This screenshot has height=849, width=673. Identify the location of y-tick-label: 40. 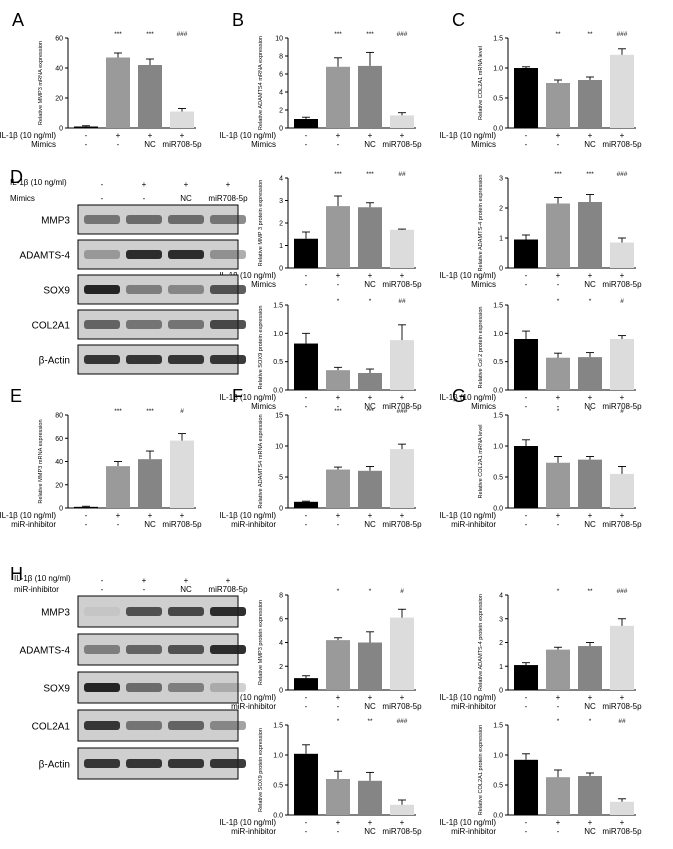
(59, 462).